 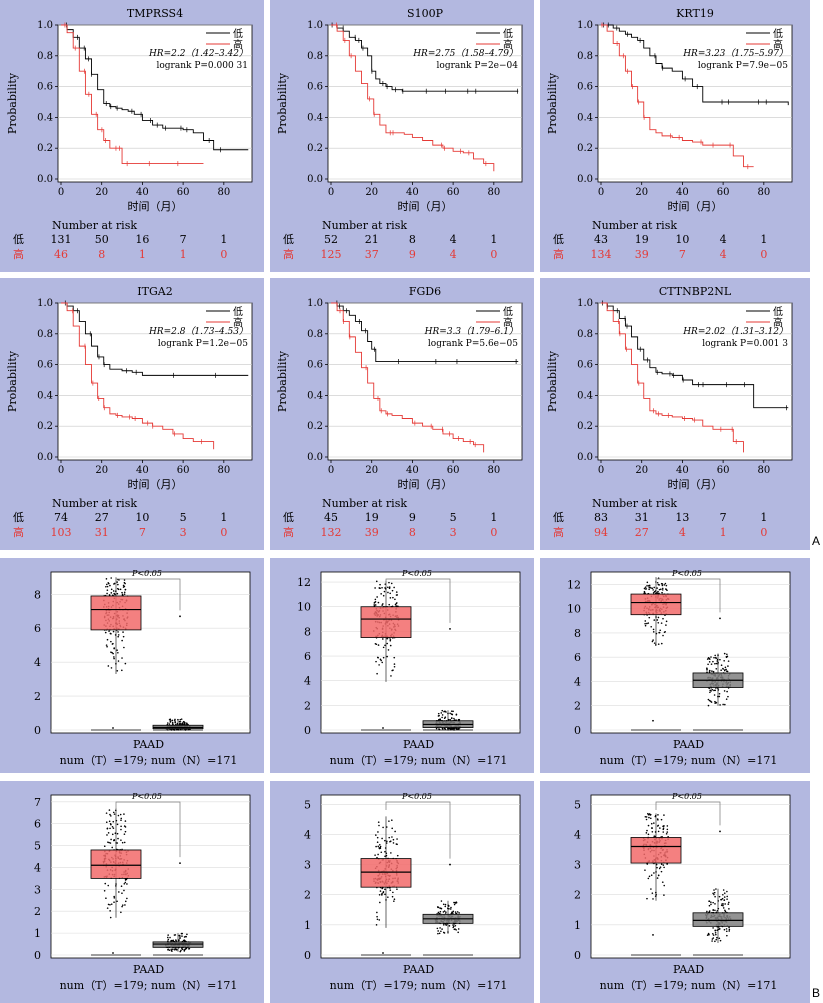 What do you see at coordinates (372, 517) in the screenshot?
I see `risk-count: 19` at bounding box center [372, 517].